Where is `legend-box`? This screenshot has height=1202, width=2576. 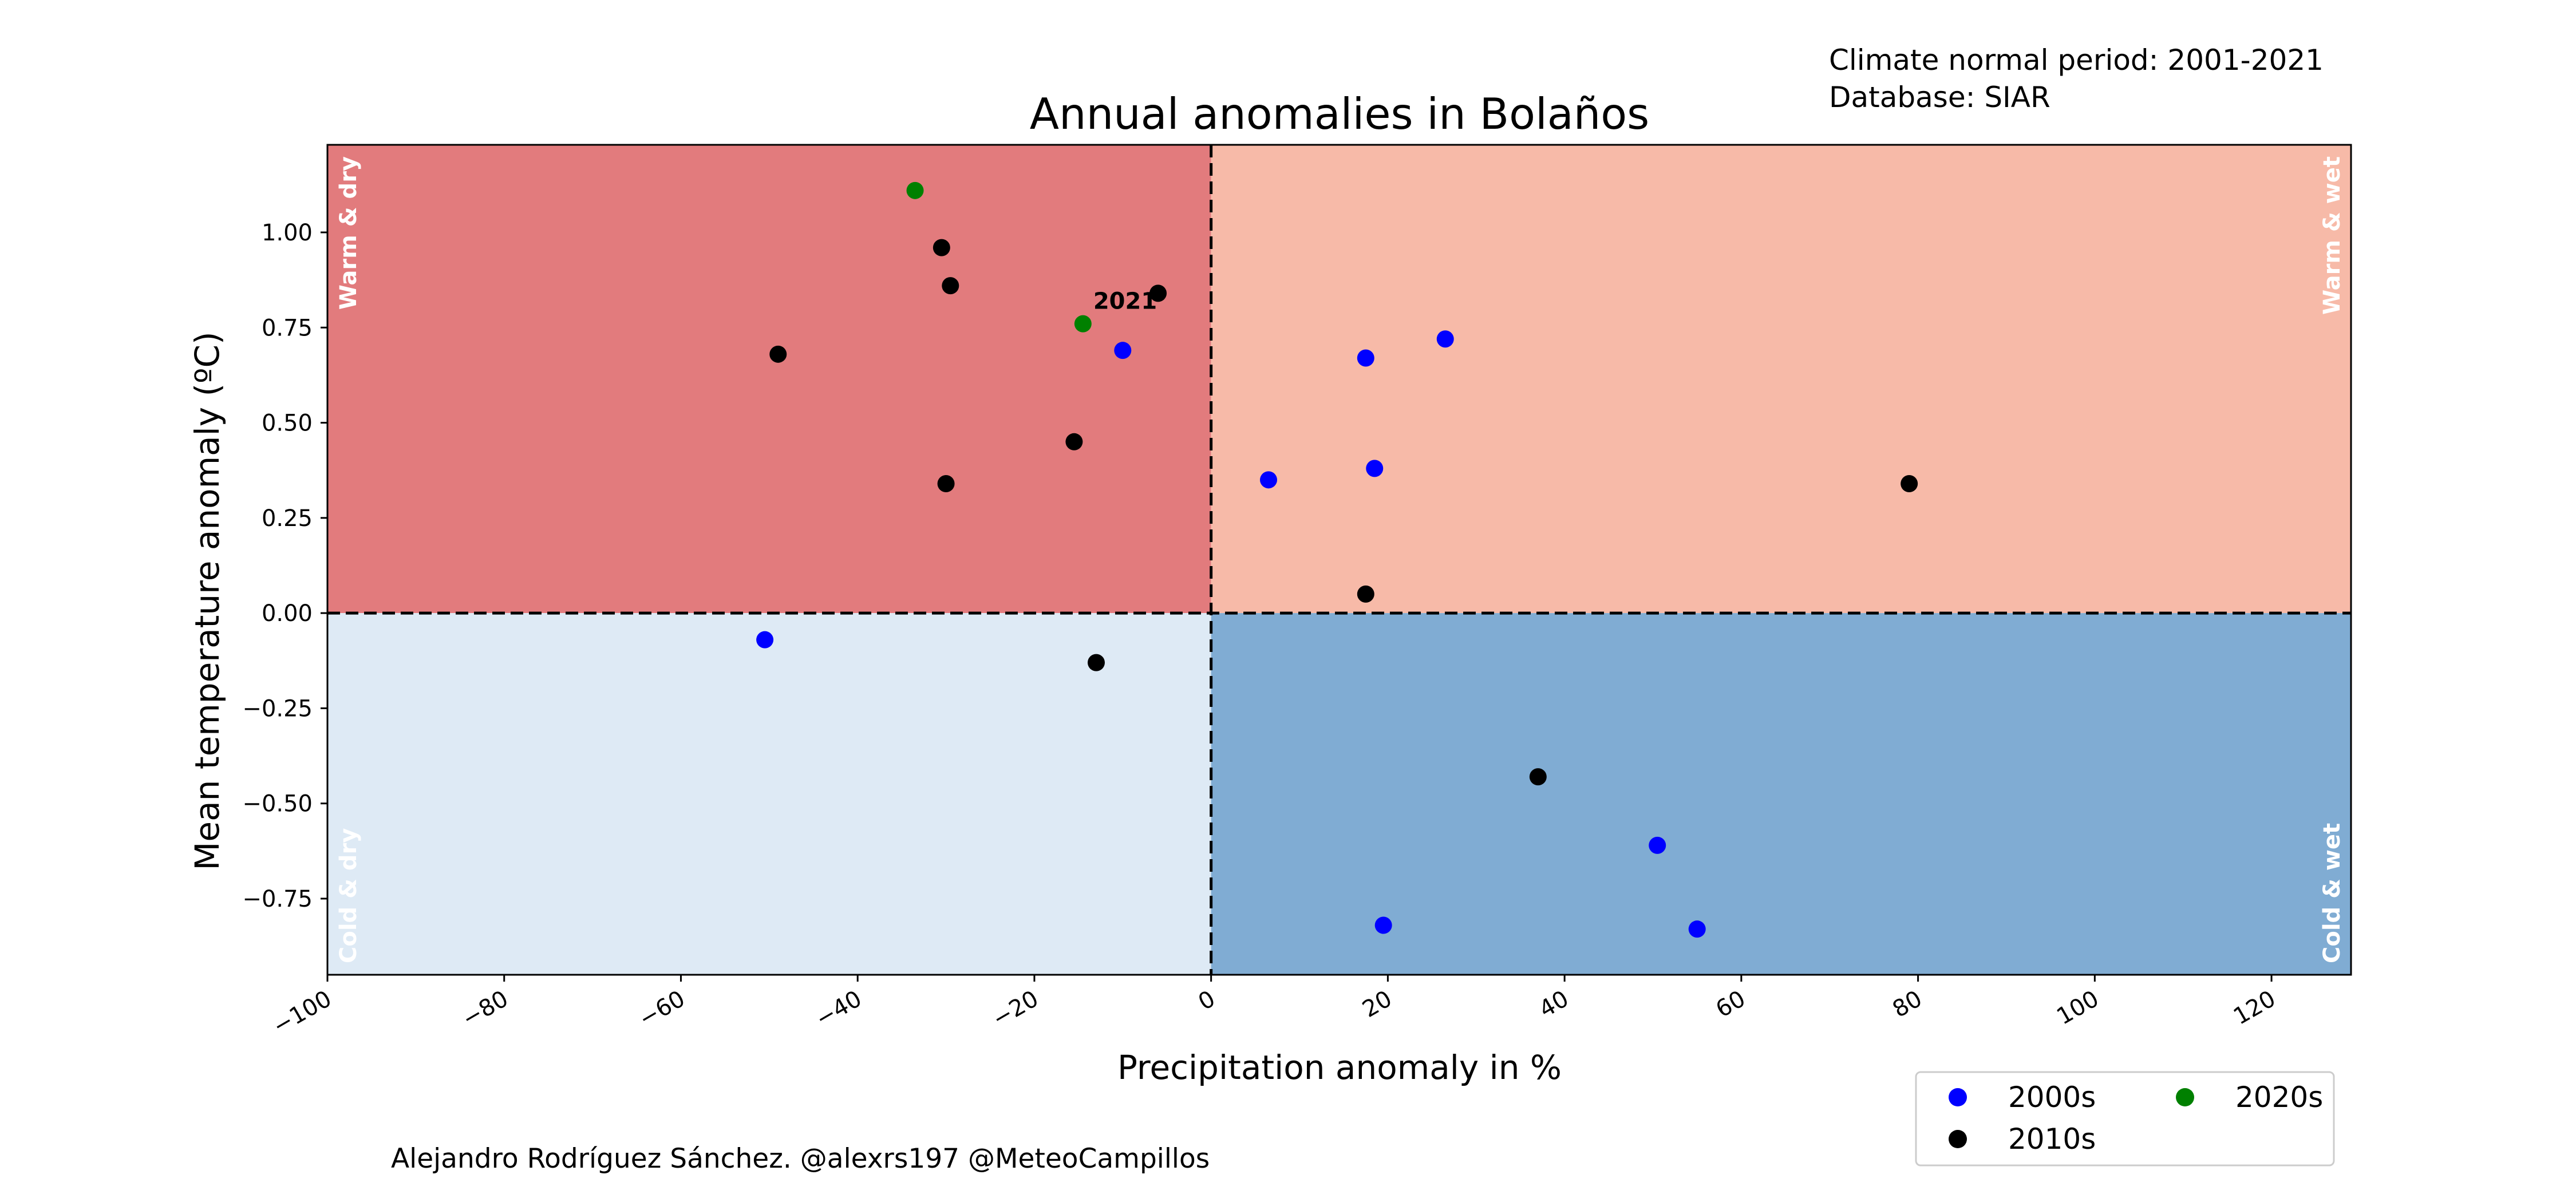
legend-box is located at coordinates (2125, 1119).